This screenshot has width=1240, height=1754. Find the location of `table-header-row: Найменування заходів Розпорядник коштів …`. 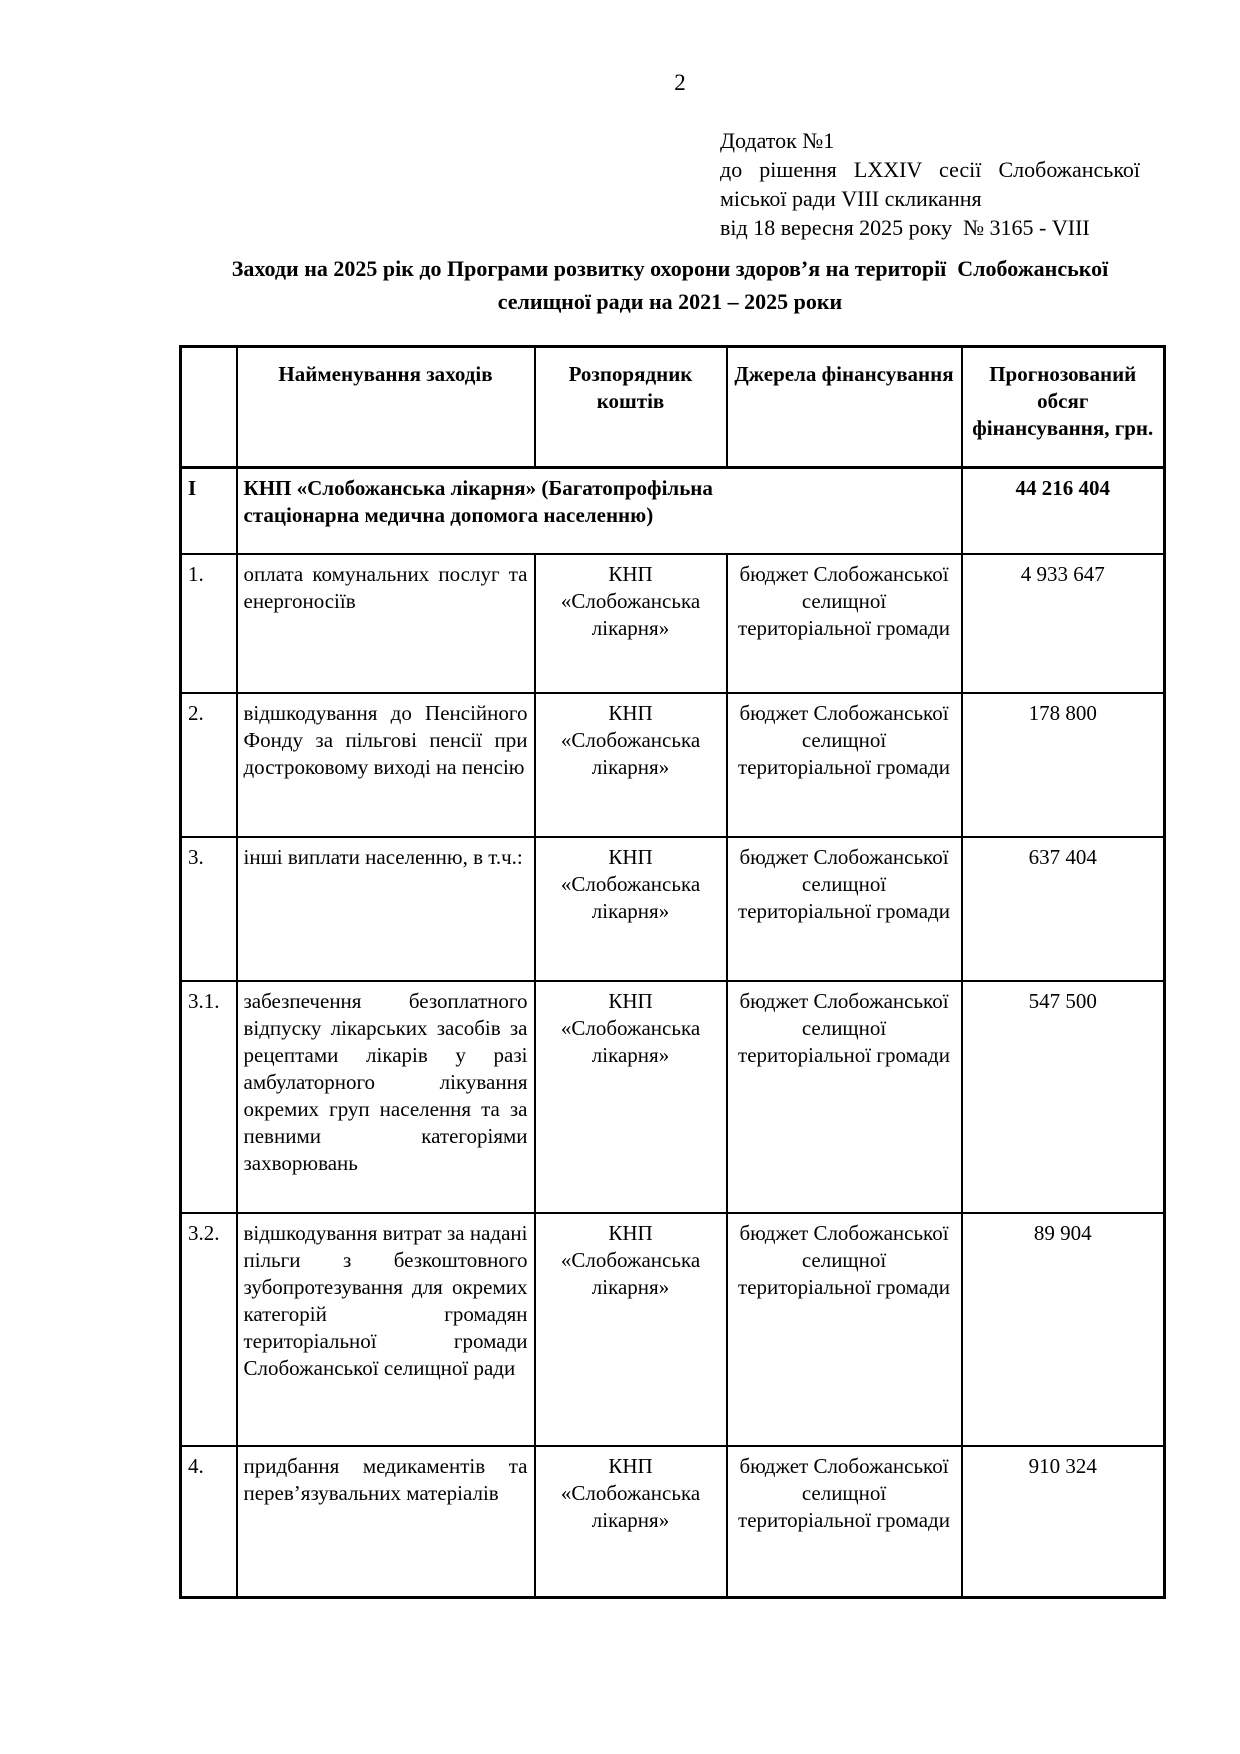

table-header-row: Найменування заходів Розпорядник коштів … is located at coordinates (672, 407).